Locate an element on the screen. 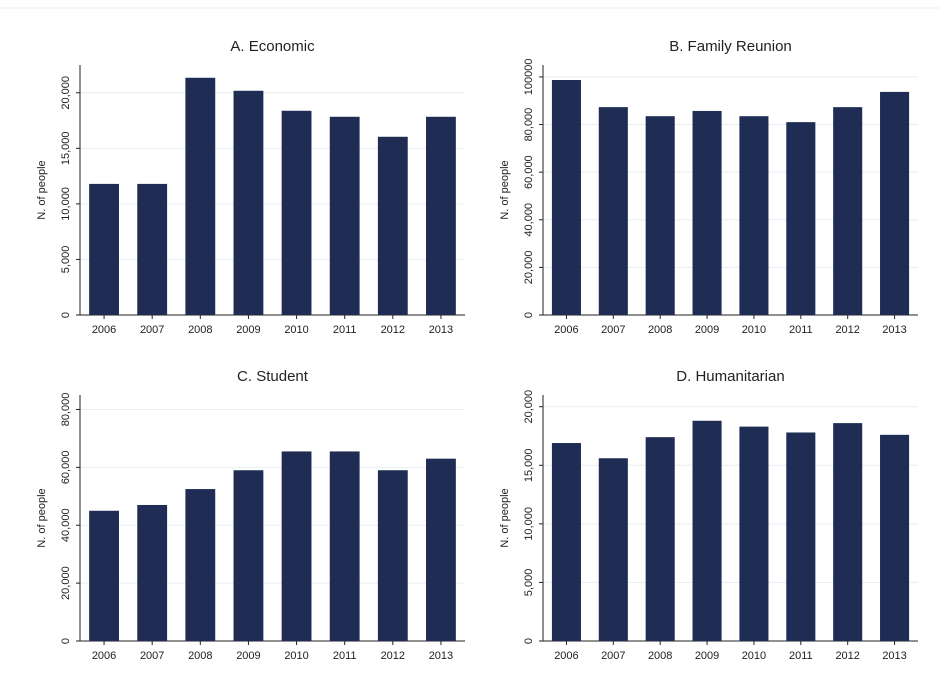 The height and width of the screenshot is (689, 940). chart-title: B. Family Reunion is located at coordinates (730, 46).